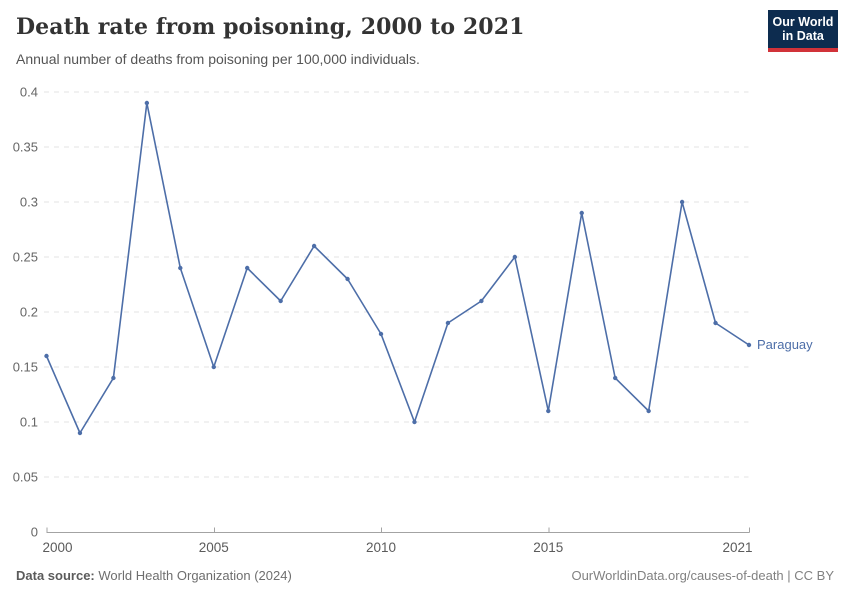 This screenshot has height=600, width=850. What do you see at coordinates (803, 22) in the screenshot?
I see `owid-logo-line1: Our World` at bounding box center [803, 22].